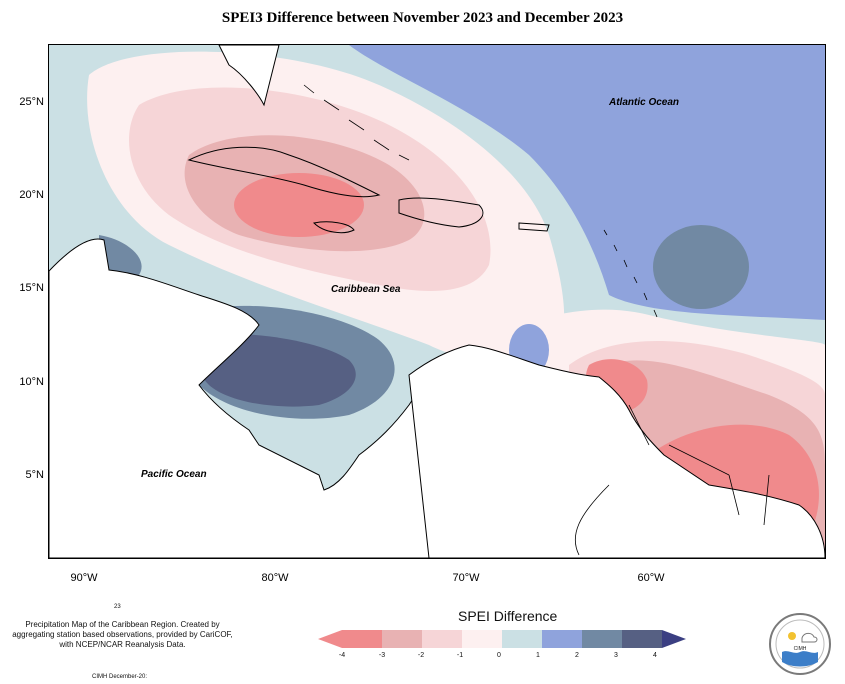 The height and width of the screenshot is (684, 845). What do you see at coordinates (644, 102) in the screenshot?
I see `atlantic-ocean-label: Atlantic Ocean` at bounding box center [644, 102].